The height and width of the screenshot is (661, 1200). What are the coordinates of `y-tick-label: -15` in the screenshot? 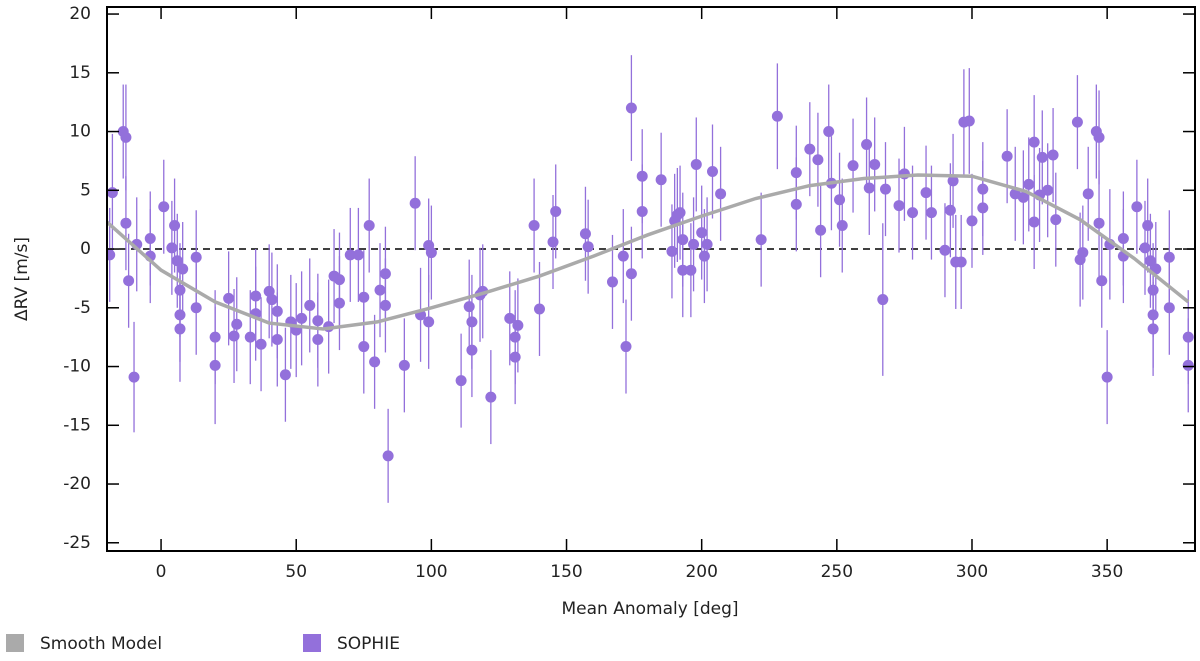 It's located at (77, 425).